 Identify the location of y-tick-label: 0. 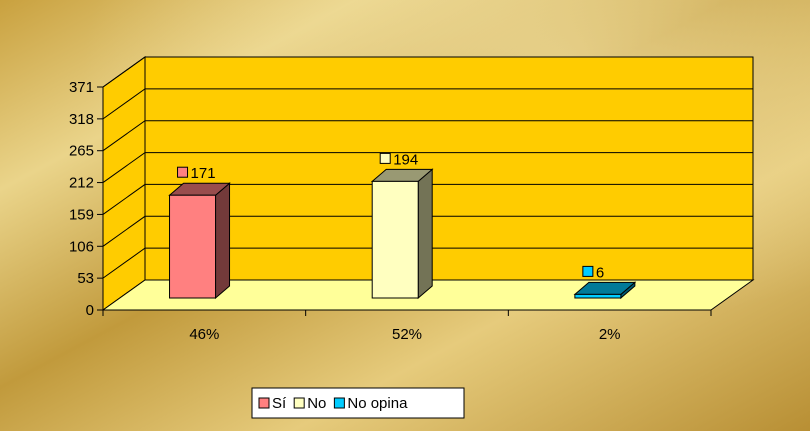
(90, 310).